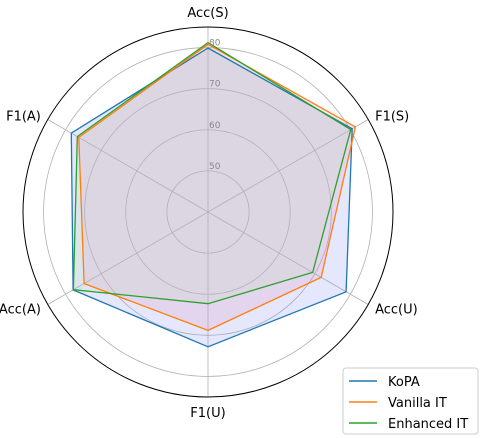 The width and height of the screenshot is (481, 438). What do you see at coordinates (396, 310) in the screenshot?
I see `axis-label-acc-u: Acc(U)` at bounding box center [396, 310].